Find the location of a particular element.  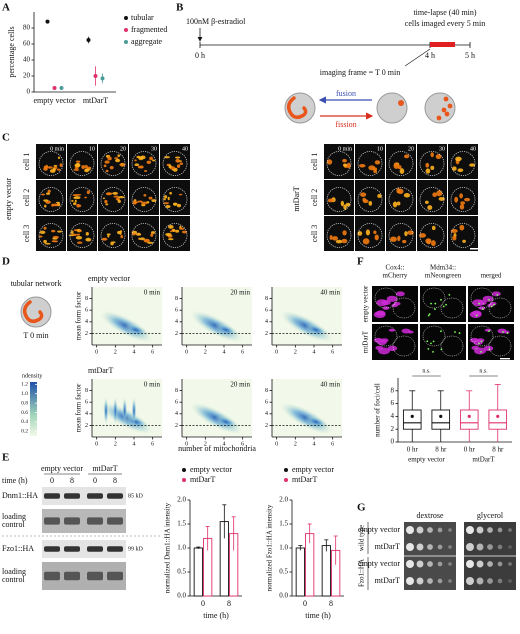

label: Dnm1::HA is located at coordinates (20, 495).